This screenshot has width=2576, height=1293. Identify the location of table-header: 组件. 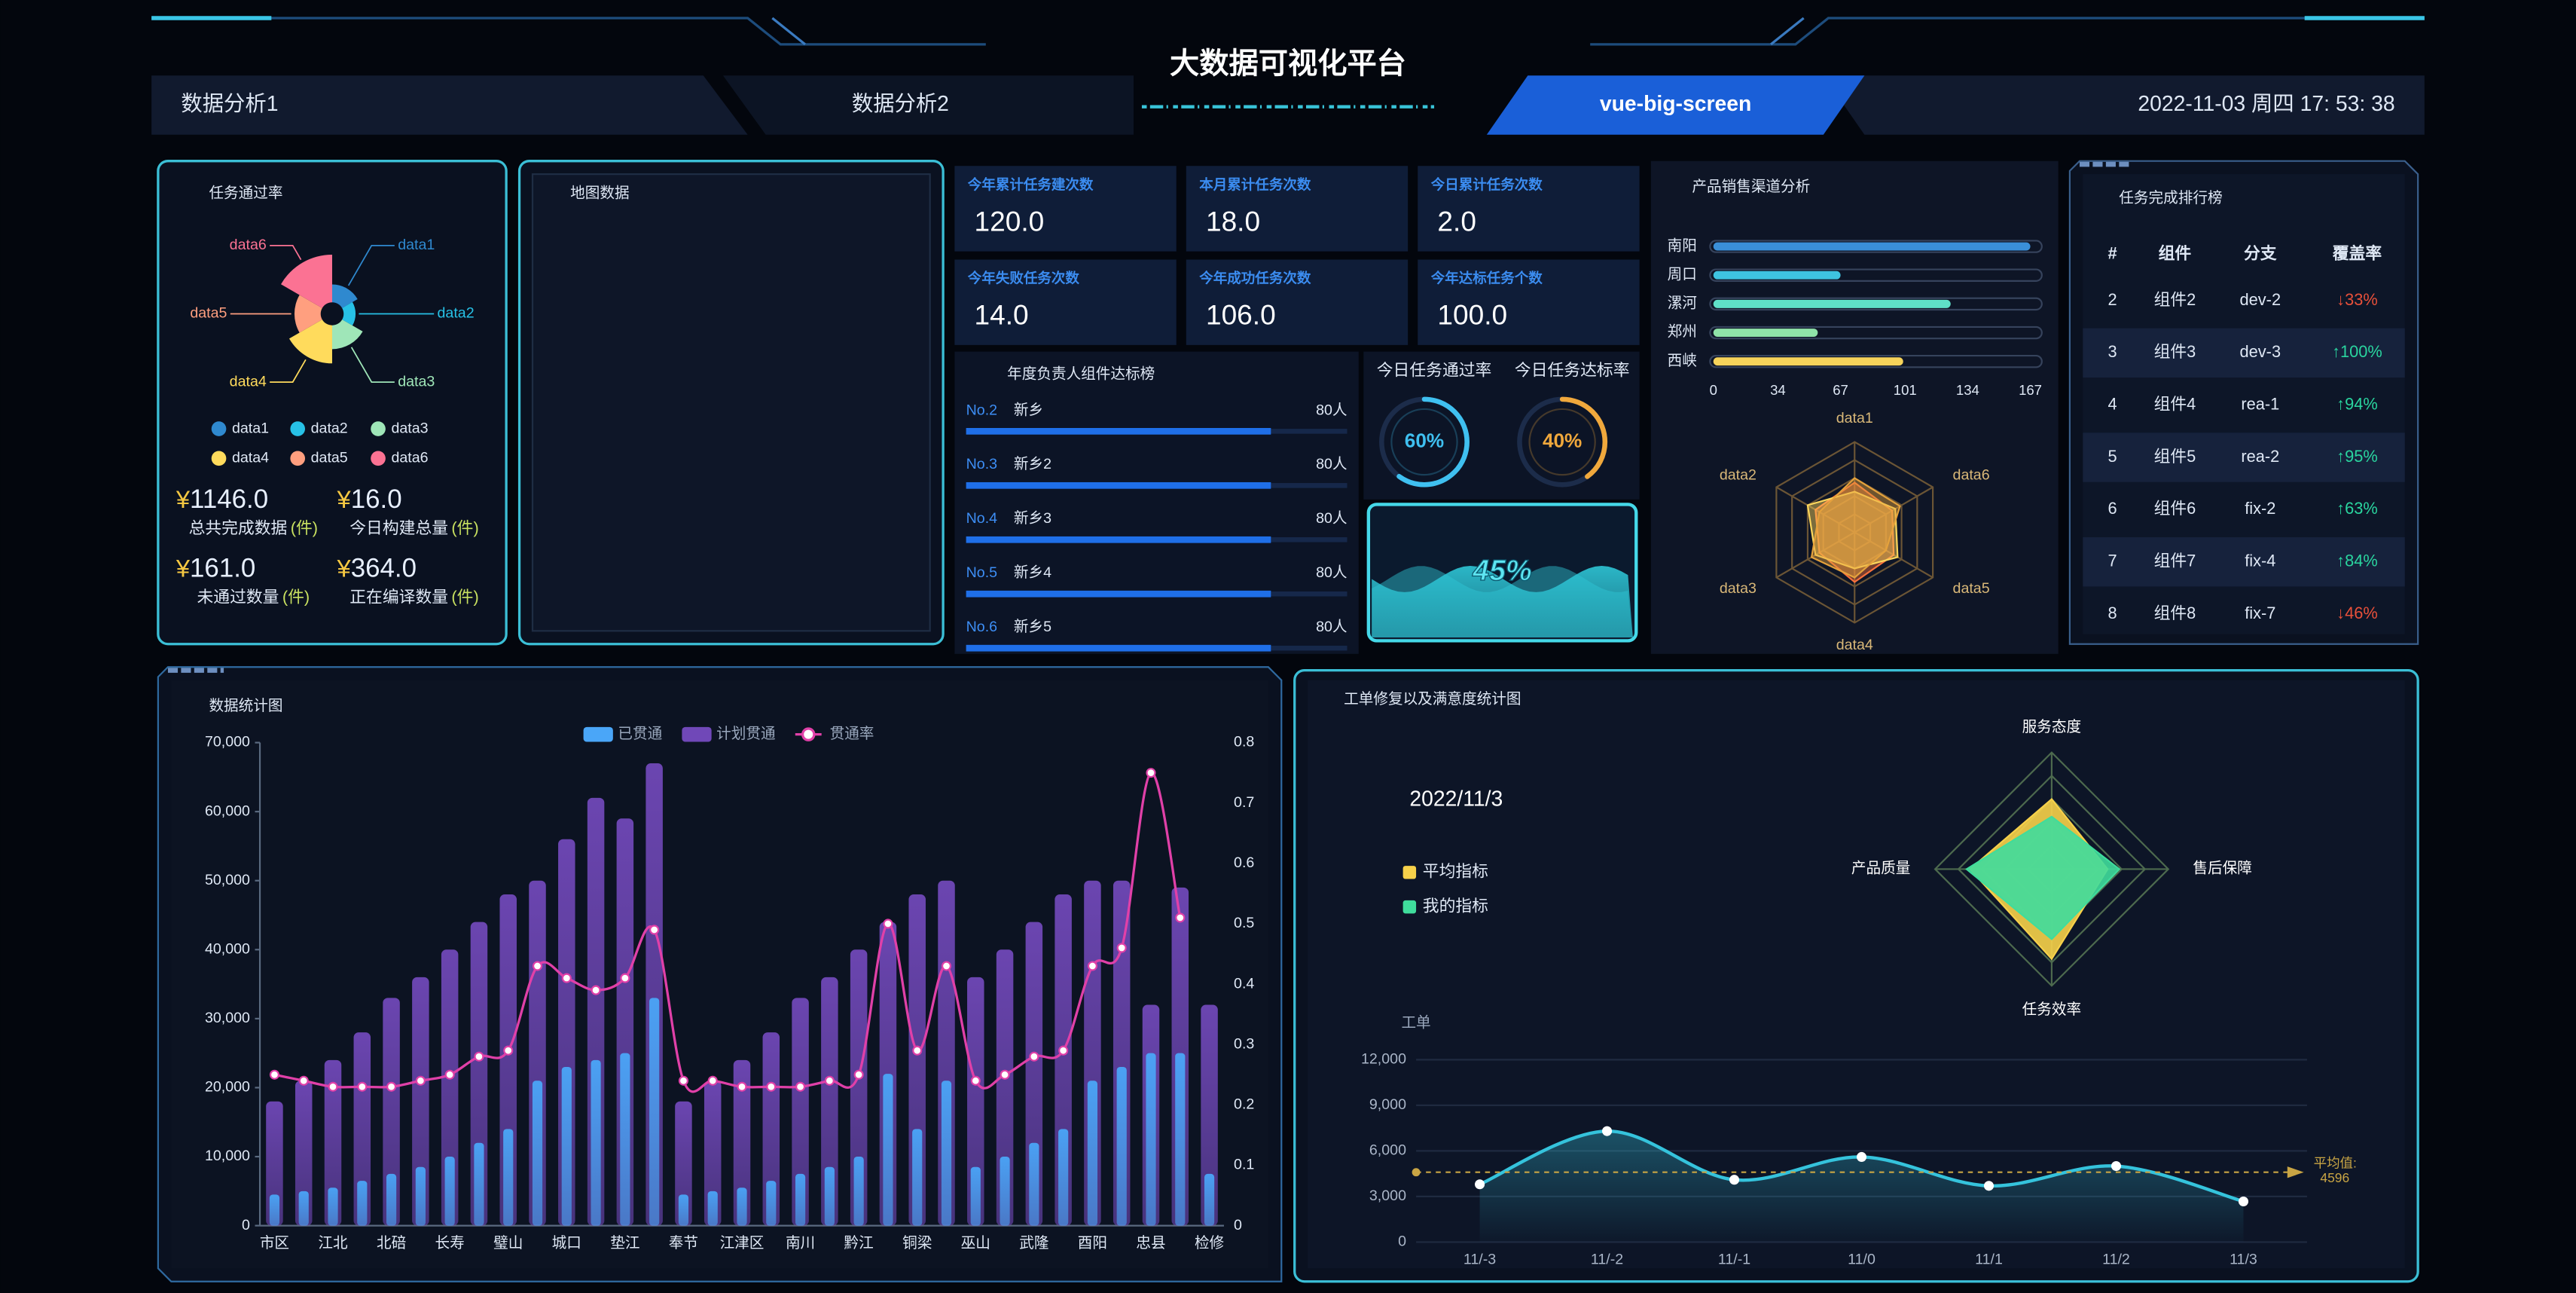
(2175, 253).